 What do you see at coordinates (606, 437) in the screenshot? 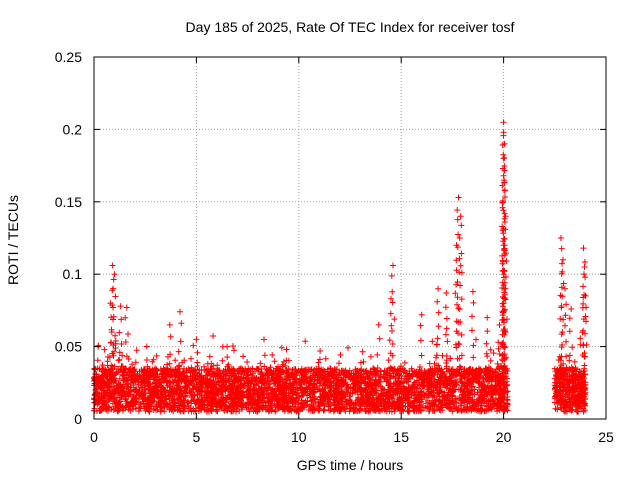
I see `x-tick-label: 25` at bounding box center [606, 437].